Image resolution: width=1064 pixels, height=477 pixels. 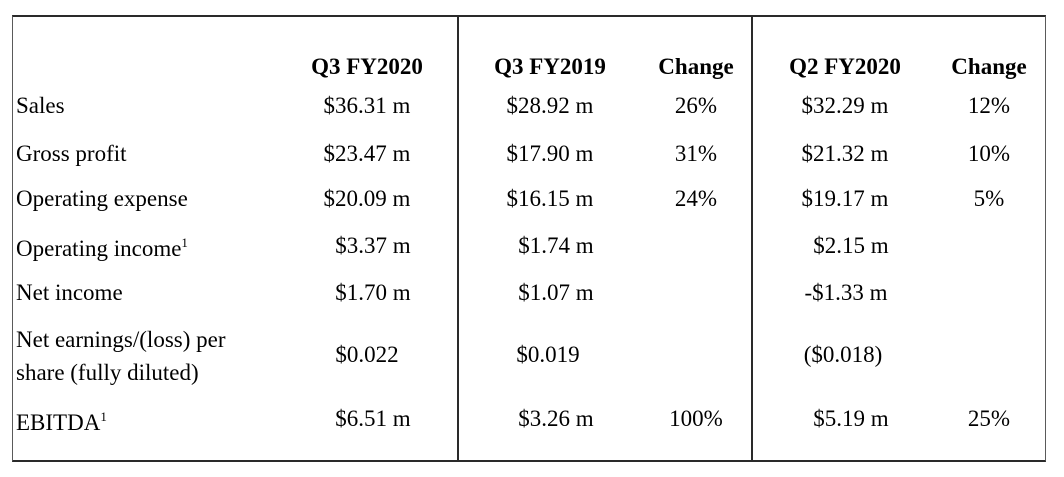 I want to click on header-change-yoy: Change, so click(x=696, y=66).